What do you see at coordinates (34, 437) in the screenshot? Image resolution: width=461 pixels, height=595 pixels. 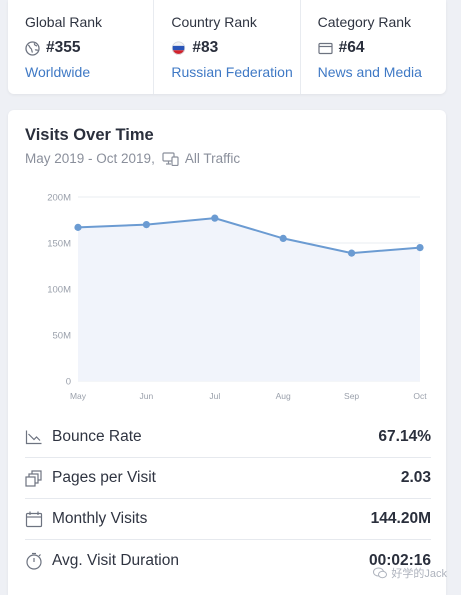 I see `trend-icon` at bounding box center [34, 437].